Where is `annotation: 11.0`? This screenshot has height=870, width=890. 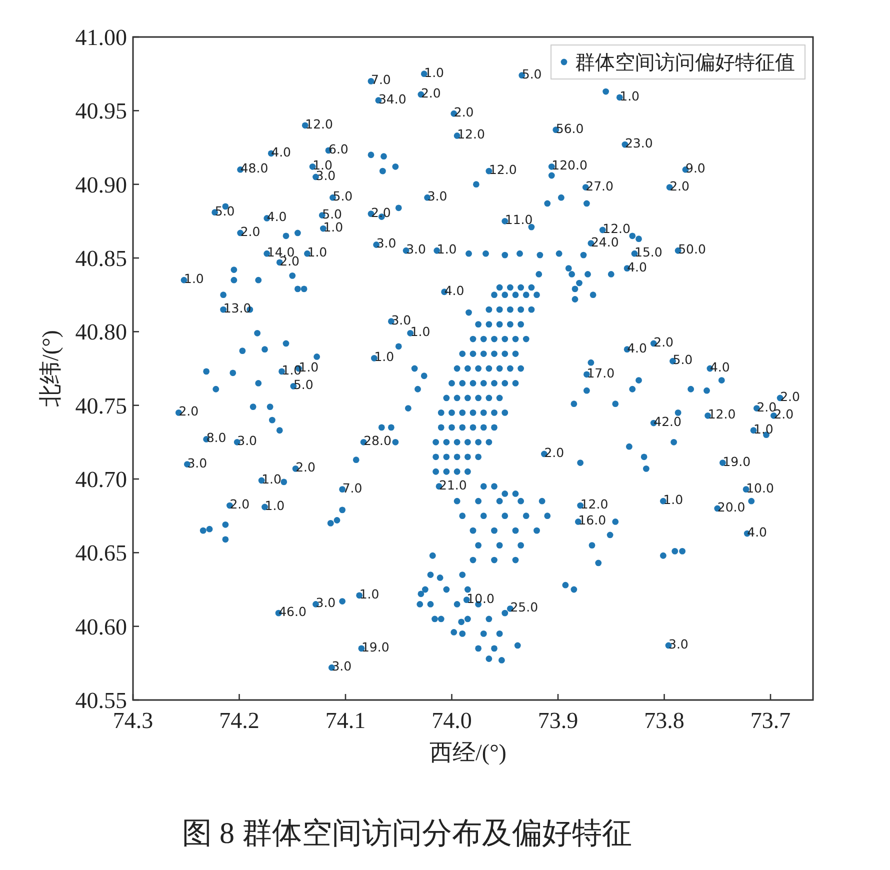 annotation: 11.0 is located at coordinates (518, 220).